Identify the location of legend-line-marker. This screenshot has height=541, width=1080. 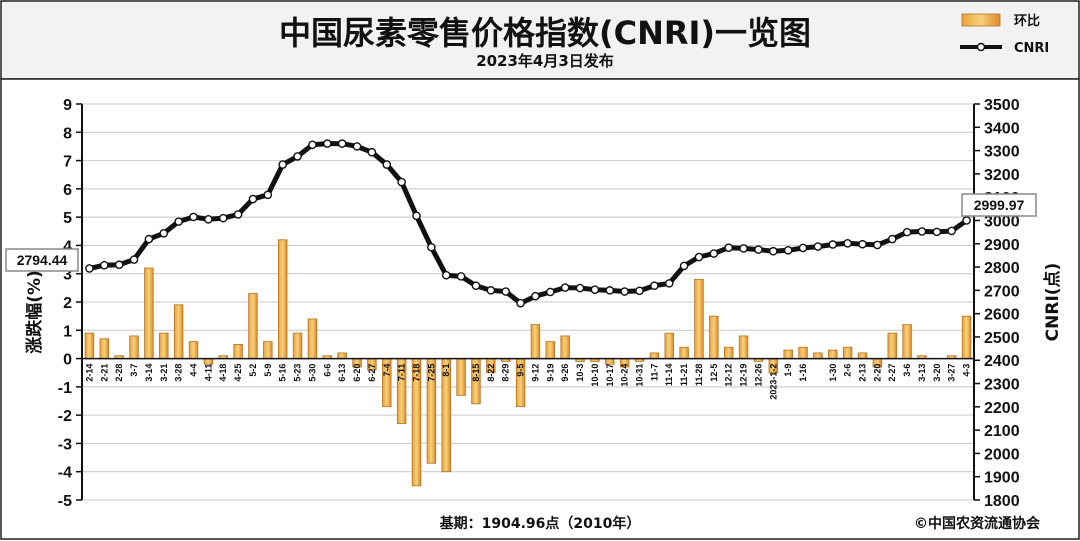
(981, 47).